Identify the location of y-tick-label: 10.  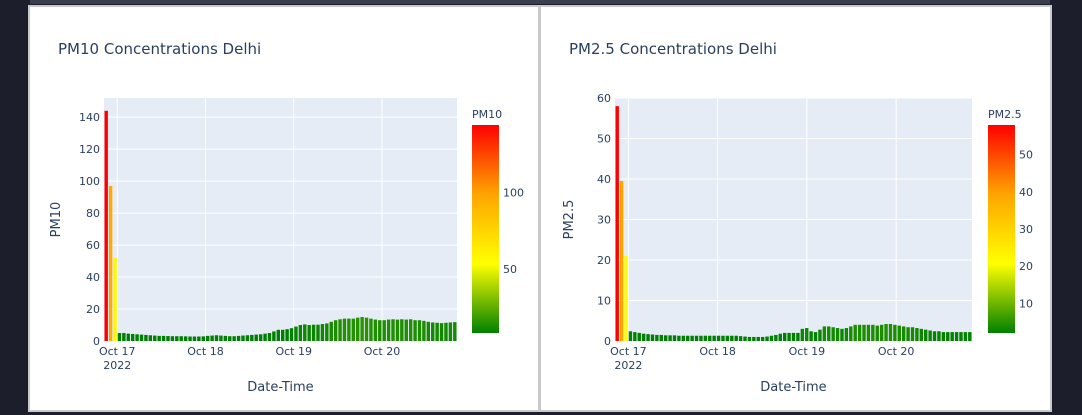
(604, 301).